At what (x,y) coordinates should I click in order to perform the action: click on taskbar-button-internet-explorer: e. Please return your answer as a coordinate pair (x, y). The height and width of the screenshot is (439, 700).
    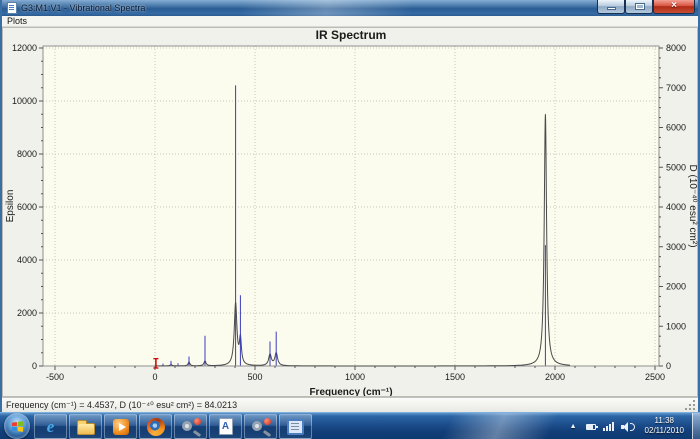
    Looking at the image, I should click on (50, 426).